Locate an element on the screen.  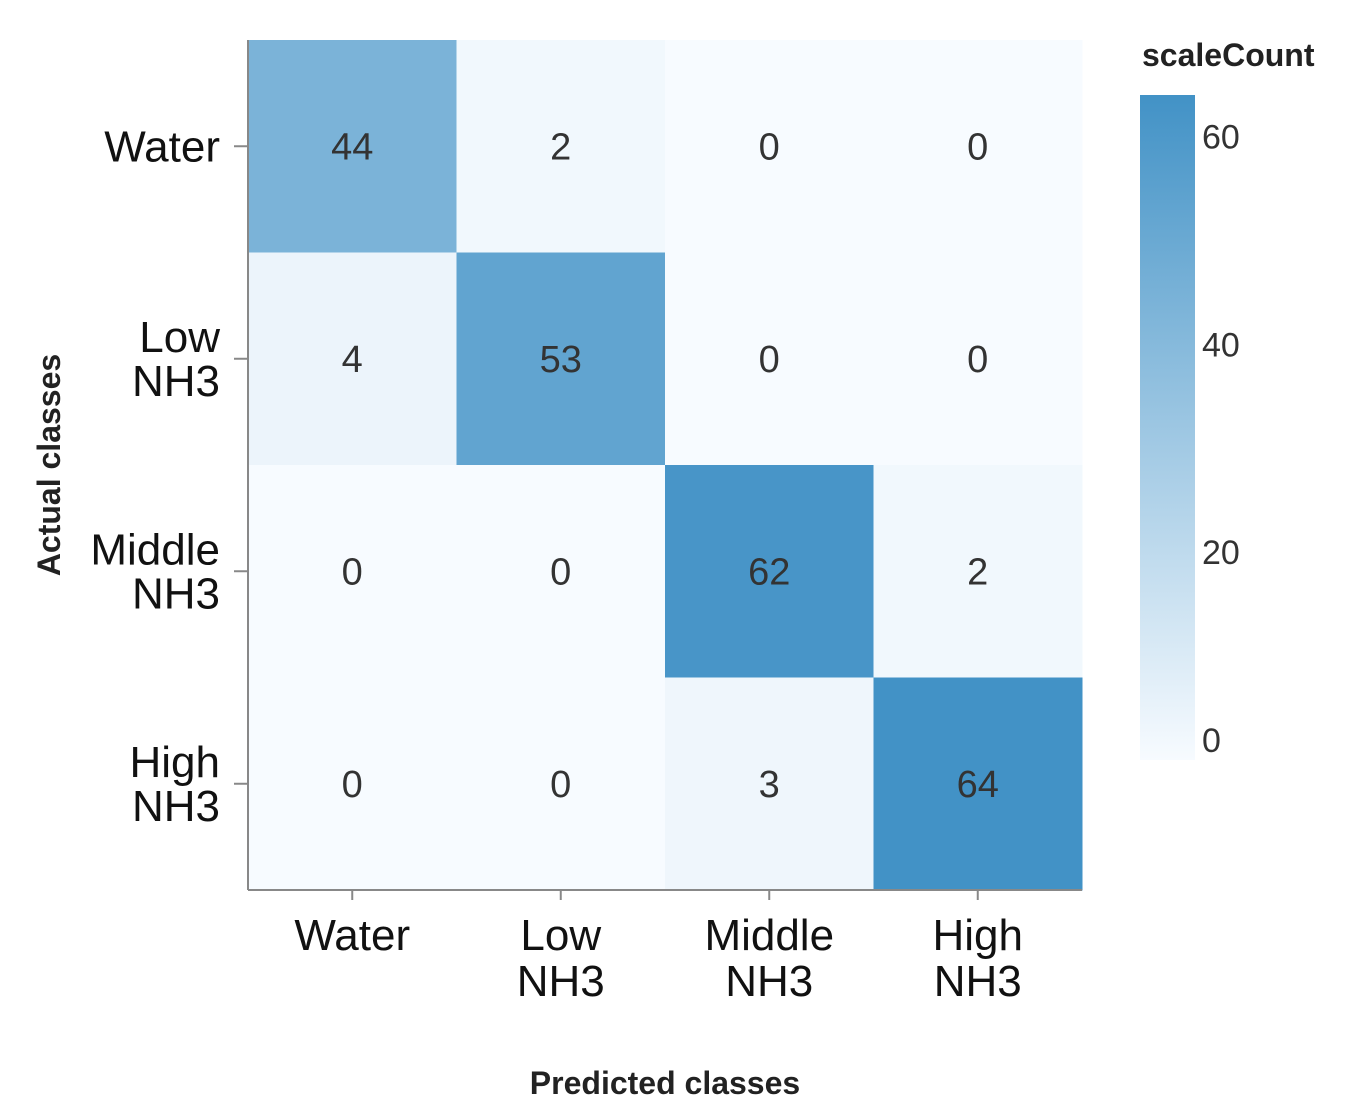
legend-ticks: 0 20 40 60 is located at coordinates (1221, 439).